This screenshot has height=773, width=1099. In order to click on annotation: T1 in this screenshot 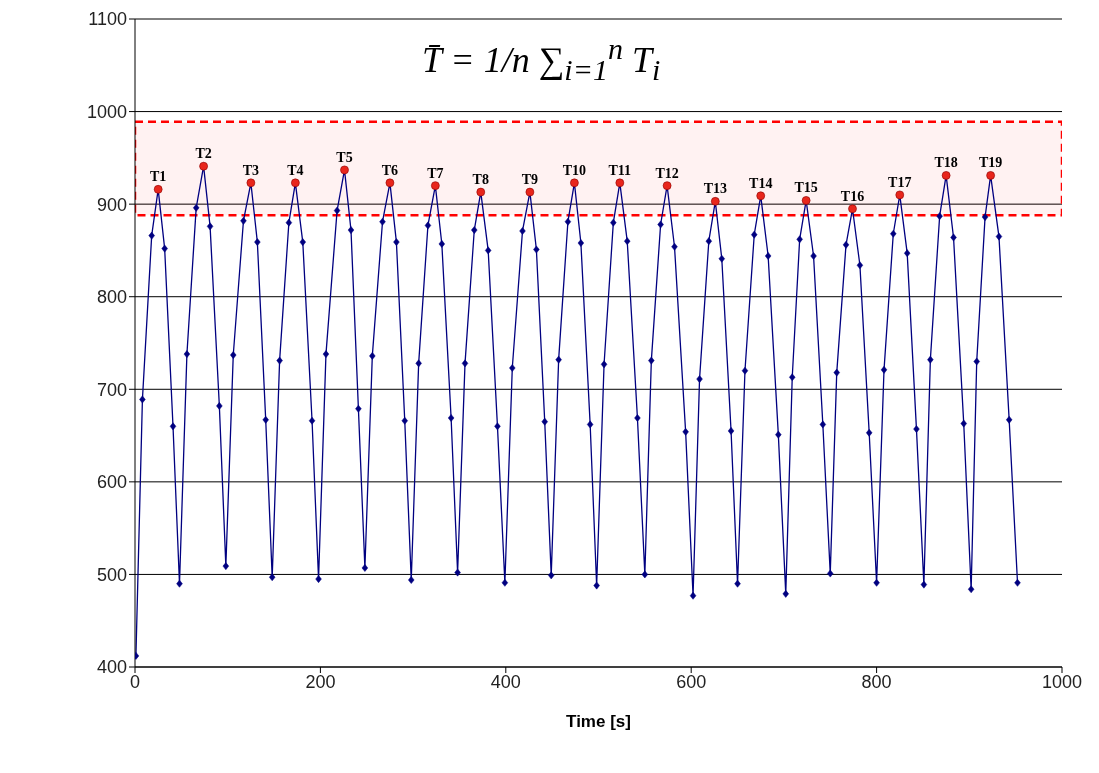, I will do `click(158, 177)`.